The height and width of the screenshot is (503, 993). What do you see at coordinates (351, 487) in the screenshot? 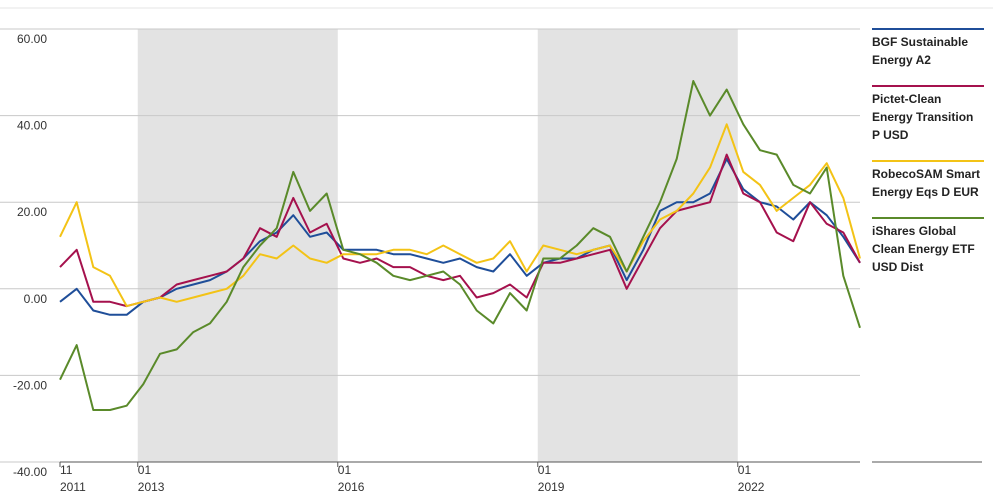
I see `x-tick-label: 2016` at bounding box center [351, 487].